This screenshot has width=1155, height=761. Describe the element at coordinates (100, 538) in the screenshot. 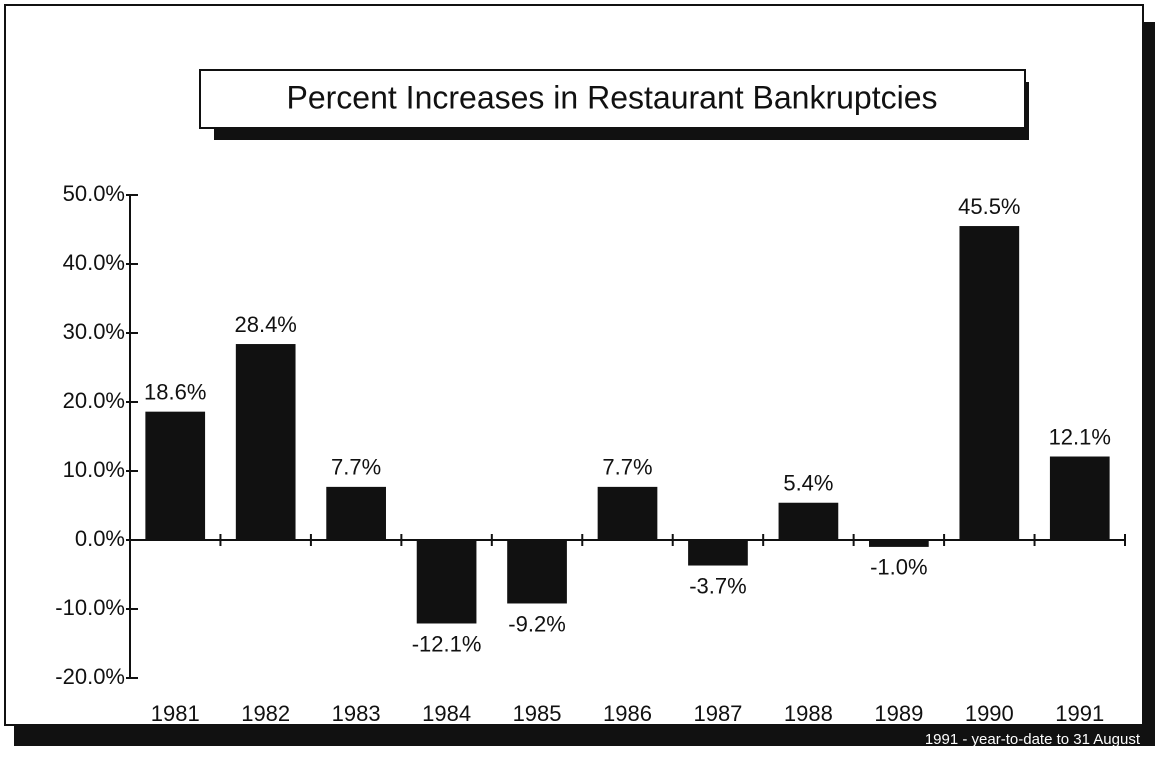

I see `y-tick-label: 0.0%` at that location.